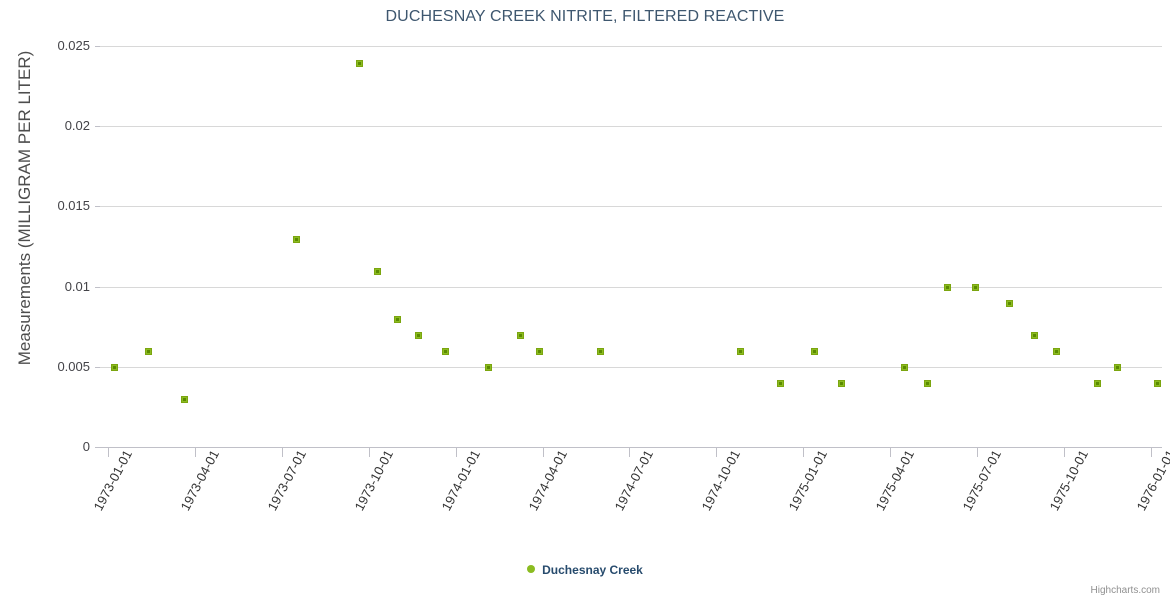  I want to click on y-axis-tick-label: 0.02, so click(77, 126).